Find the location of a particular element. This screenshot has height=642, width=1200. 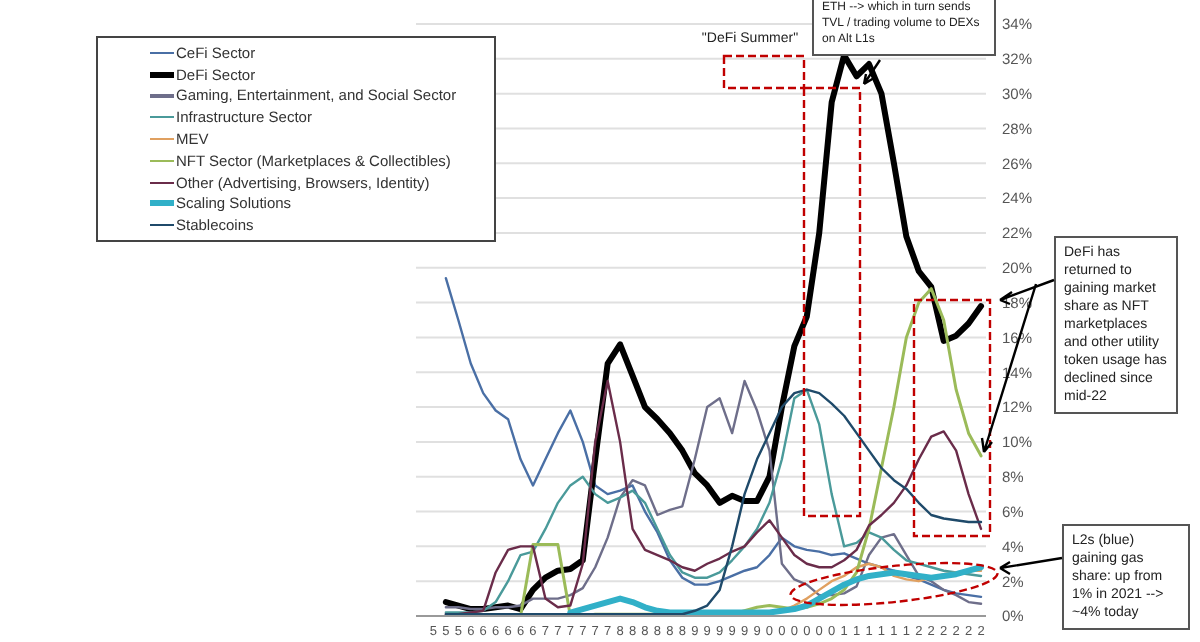

line-series is located at coordinates (776, 590).